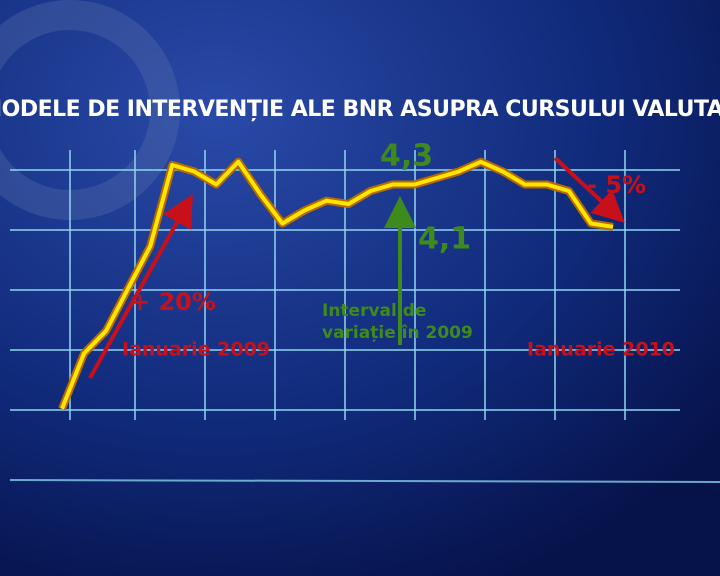  I want to click on annotation: 4,3, so click(406, 156).